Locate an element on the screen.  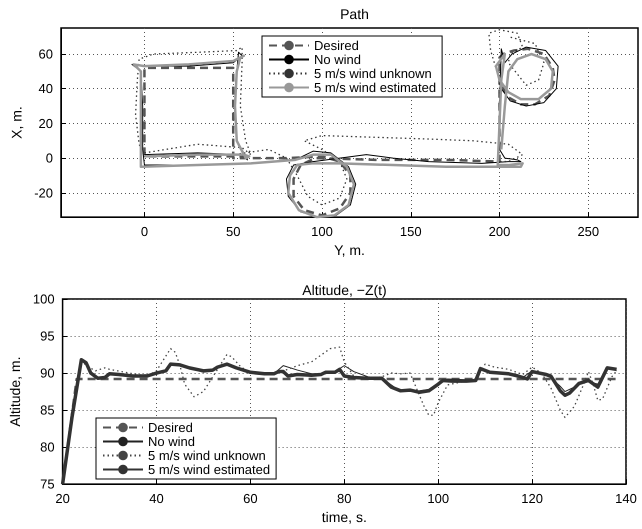
y-tick-label: -20 is located at coordinates (43, 192).